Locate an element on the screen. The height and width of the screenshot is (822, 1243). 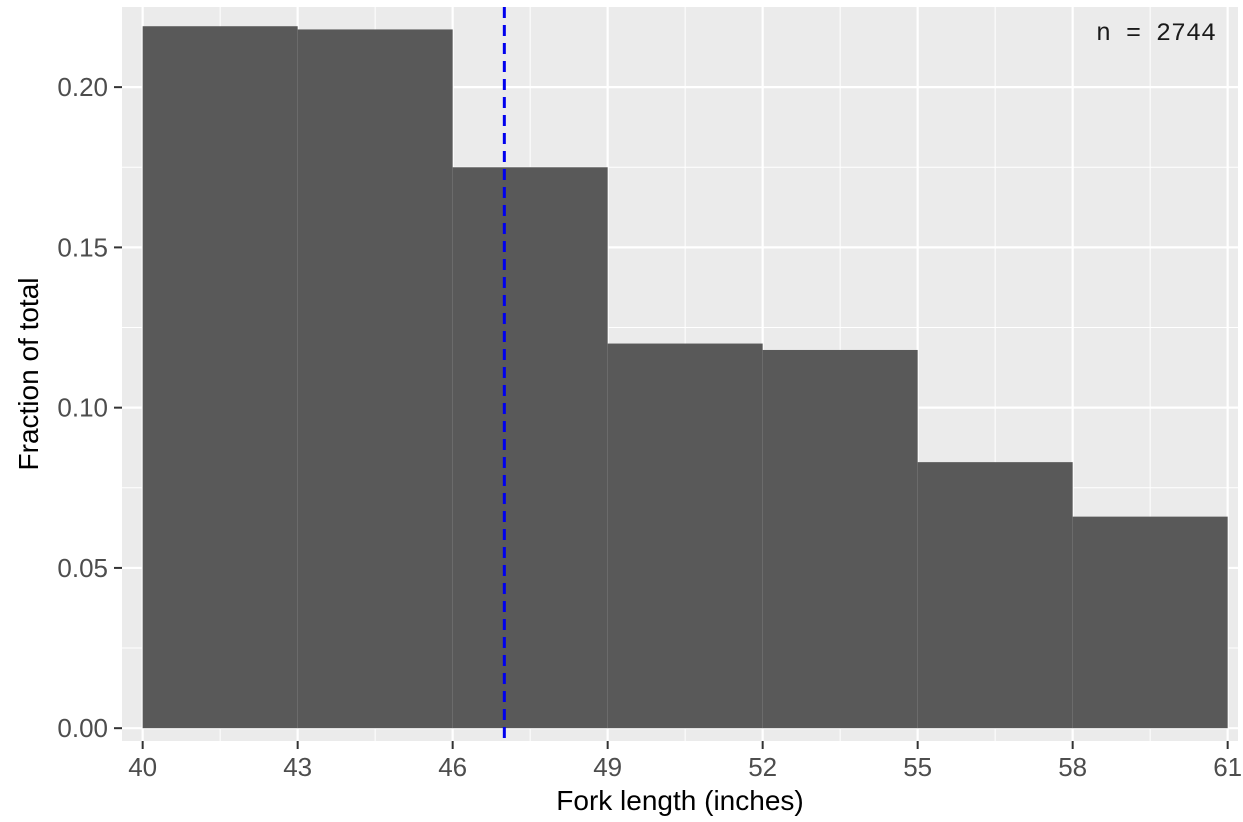
y-tick-label: 0.10 is located at coordinates (82, 408).